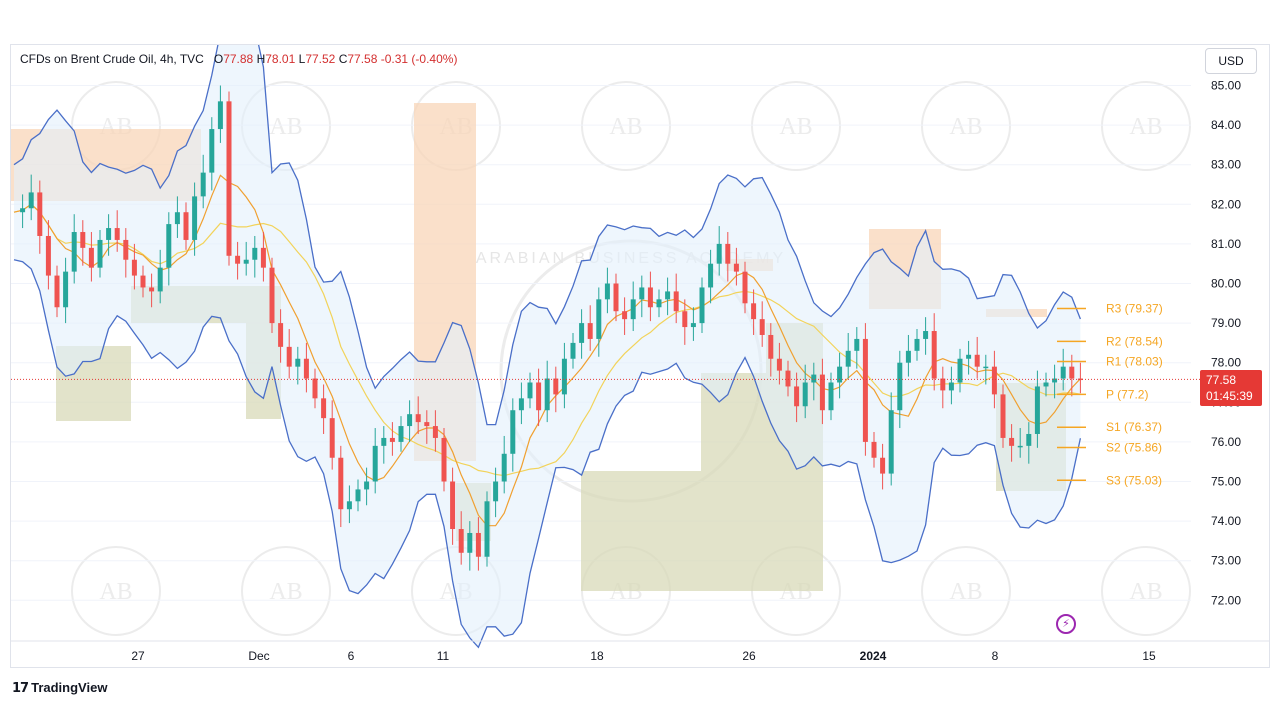 Image resolution: width=1280 pixels, height=720 pixels. I want to click on pivot-label: R1 (78.03), so click(1134, 362).